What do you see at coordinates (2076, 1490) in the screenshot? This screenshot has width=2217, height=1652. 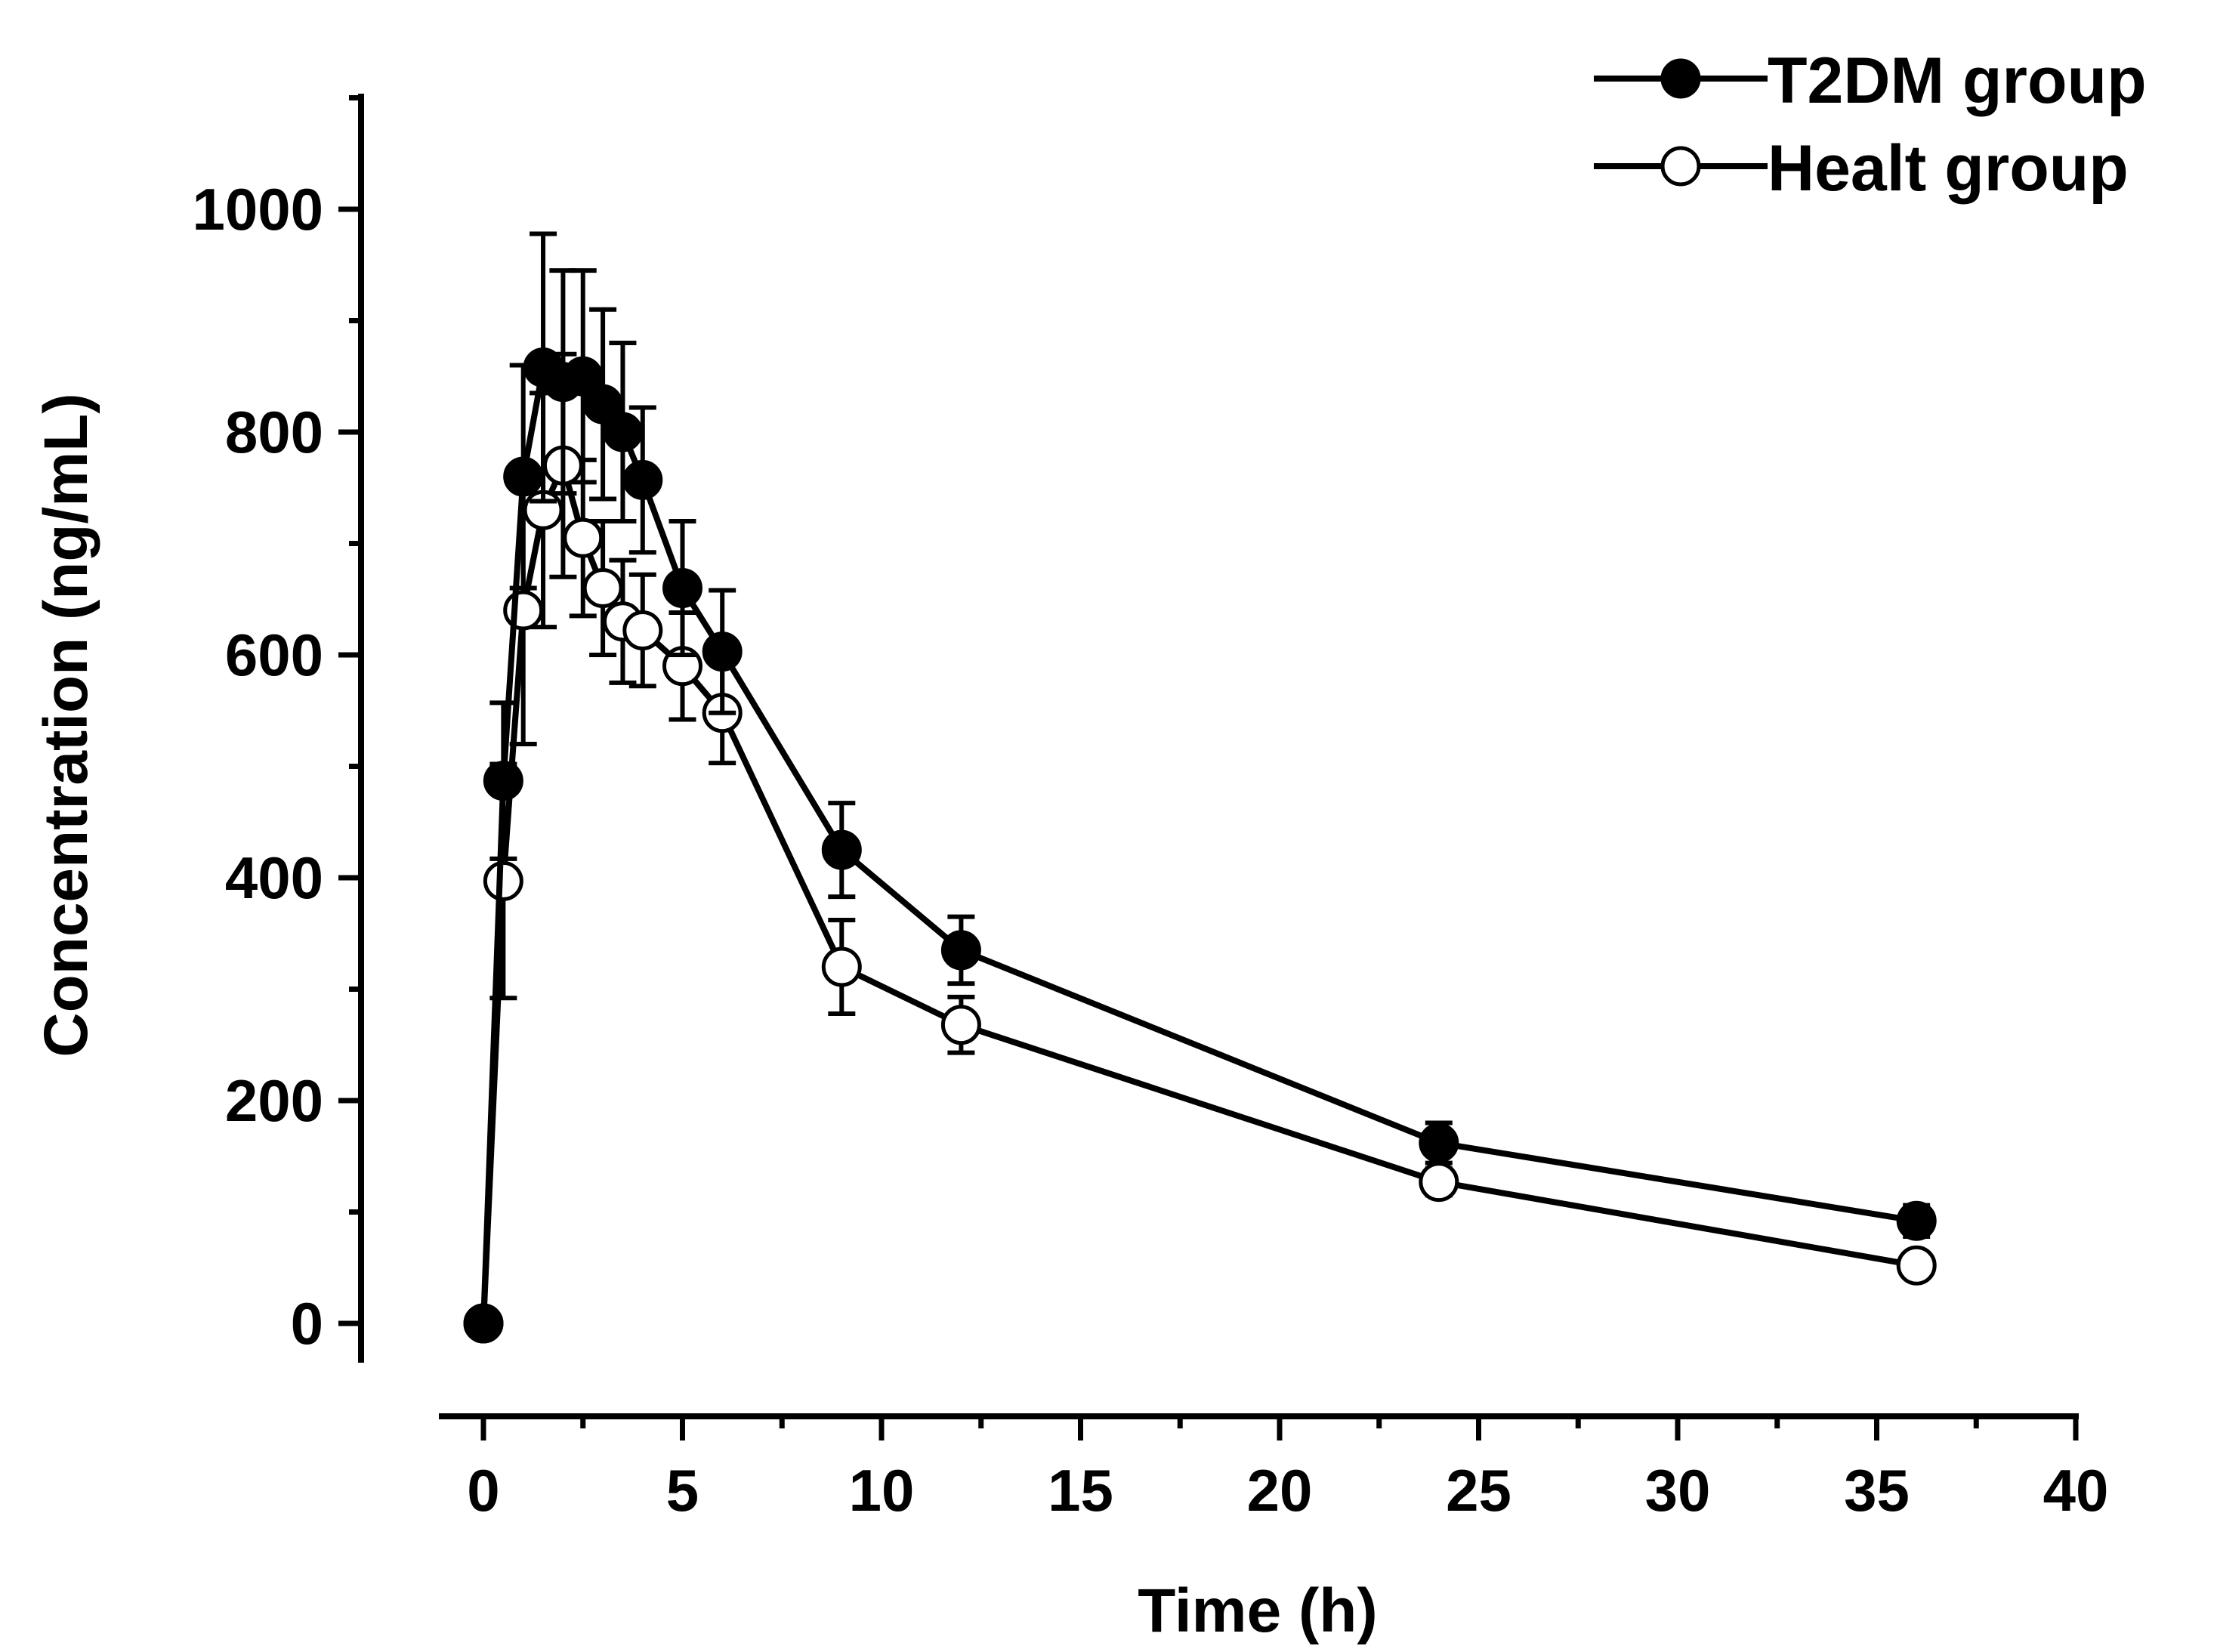 I see `x-tick-label: 40` at bounding box center [2076, 1490].